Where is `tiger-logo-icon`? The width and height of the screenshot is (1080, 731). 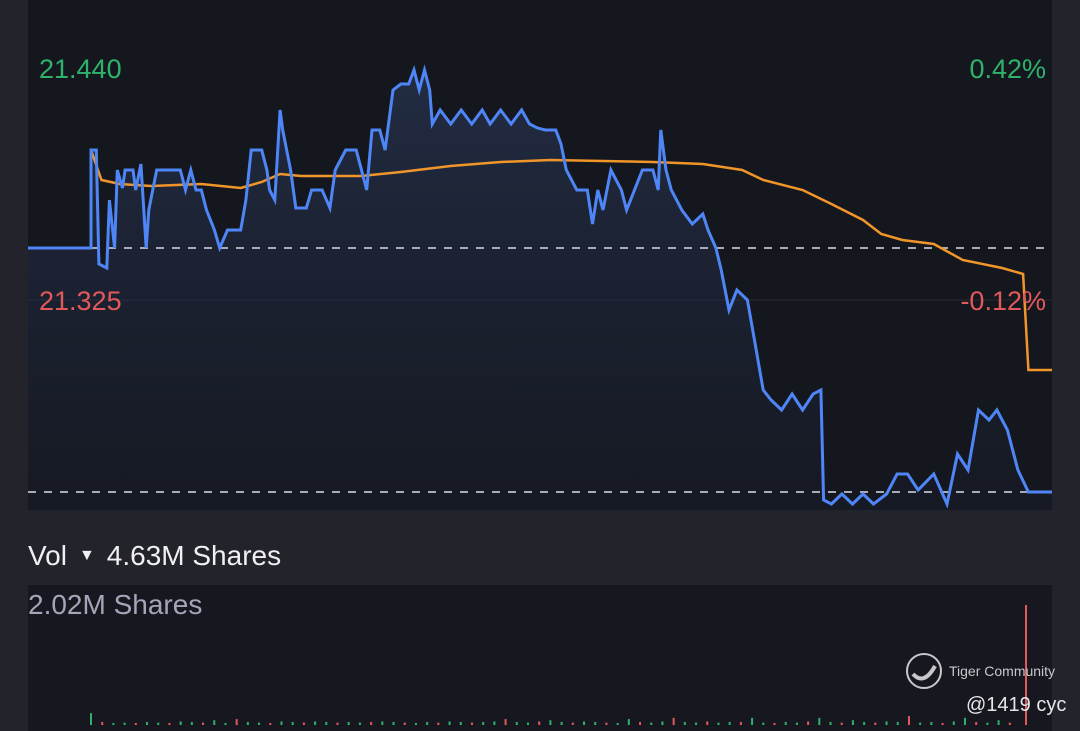
tiger-logo-icon is located at coordinates (924, 671).